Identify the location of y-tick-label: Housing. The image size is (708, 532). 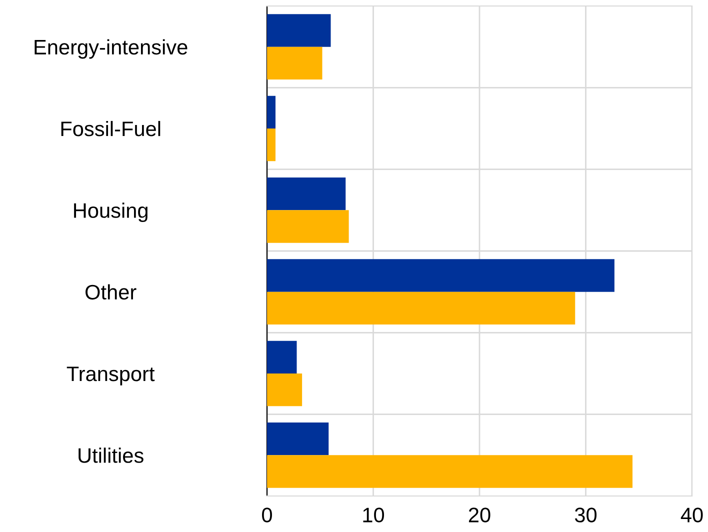
(111, 212).